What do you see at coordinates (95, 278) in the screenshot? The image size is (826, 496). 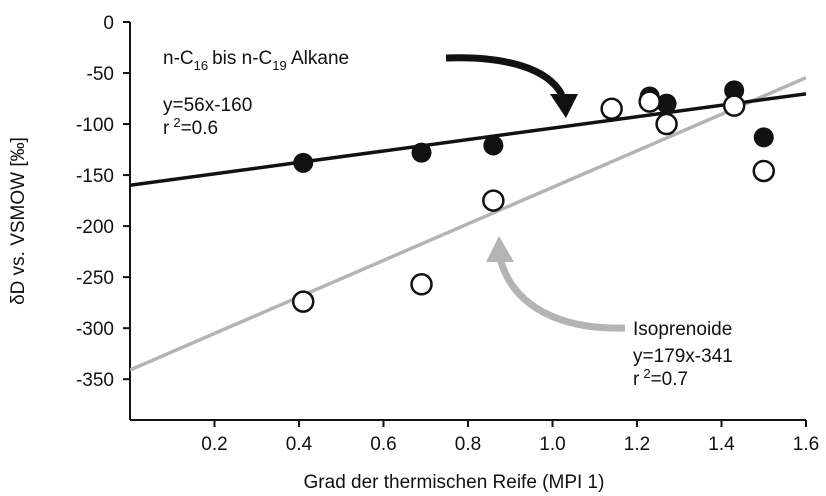 I see `y-tick-label: -250` at bounding box center [95, 278].